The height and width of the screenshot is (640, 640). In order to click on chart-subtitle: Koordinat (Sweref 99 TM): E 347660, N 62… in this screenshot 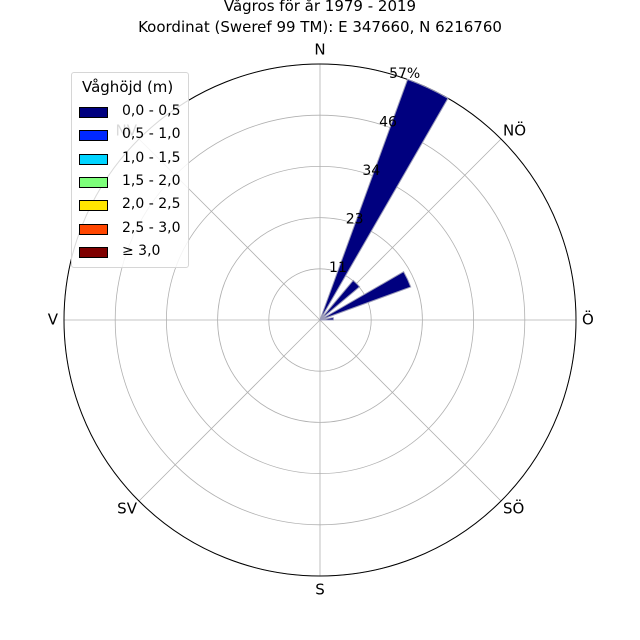, I will do `click(320, 27)`.